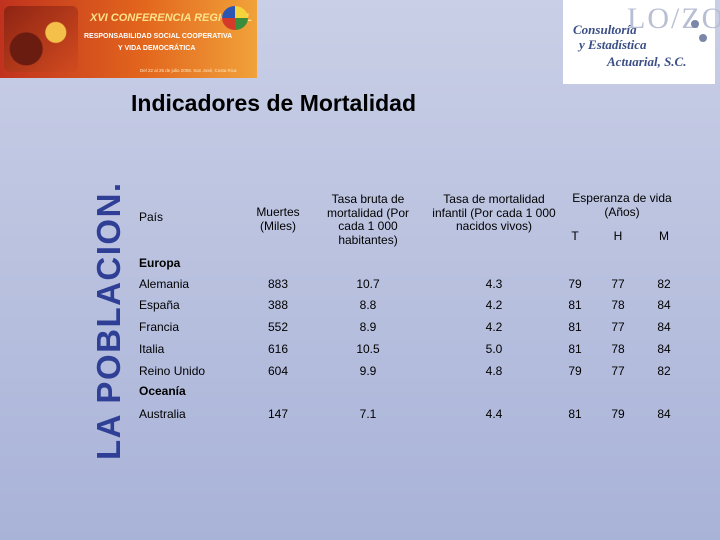 The image size is (720, 540). I want to click on cell-muertes: 388, so click(278, 305).